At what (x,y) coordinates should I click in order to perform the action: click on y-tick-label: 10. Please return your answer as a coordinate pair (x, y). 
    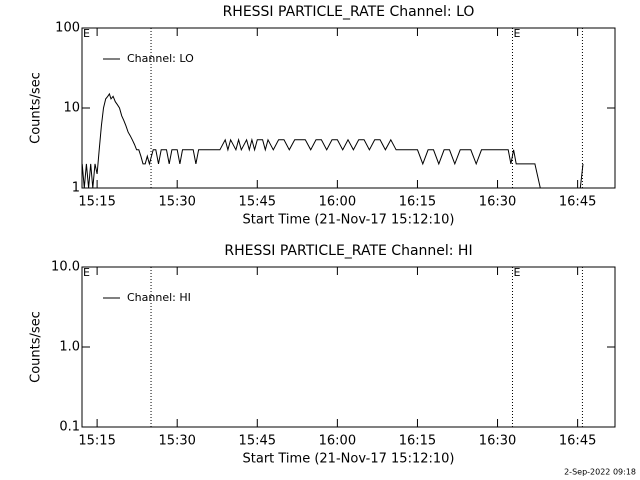
    Looking at the image, I should click on (71, 108).